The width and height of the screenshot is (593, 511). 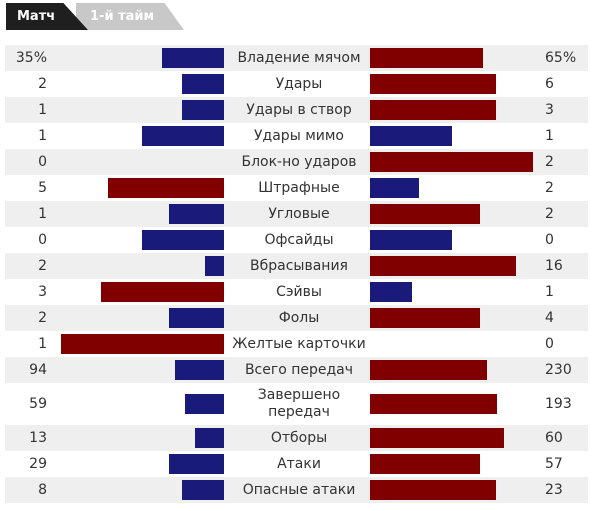 I want to click on stat-row: 2 Удары 6, so click(x=296, y=84).